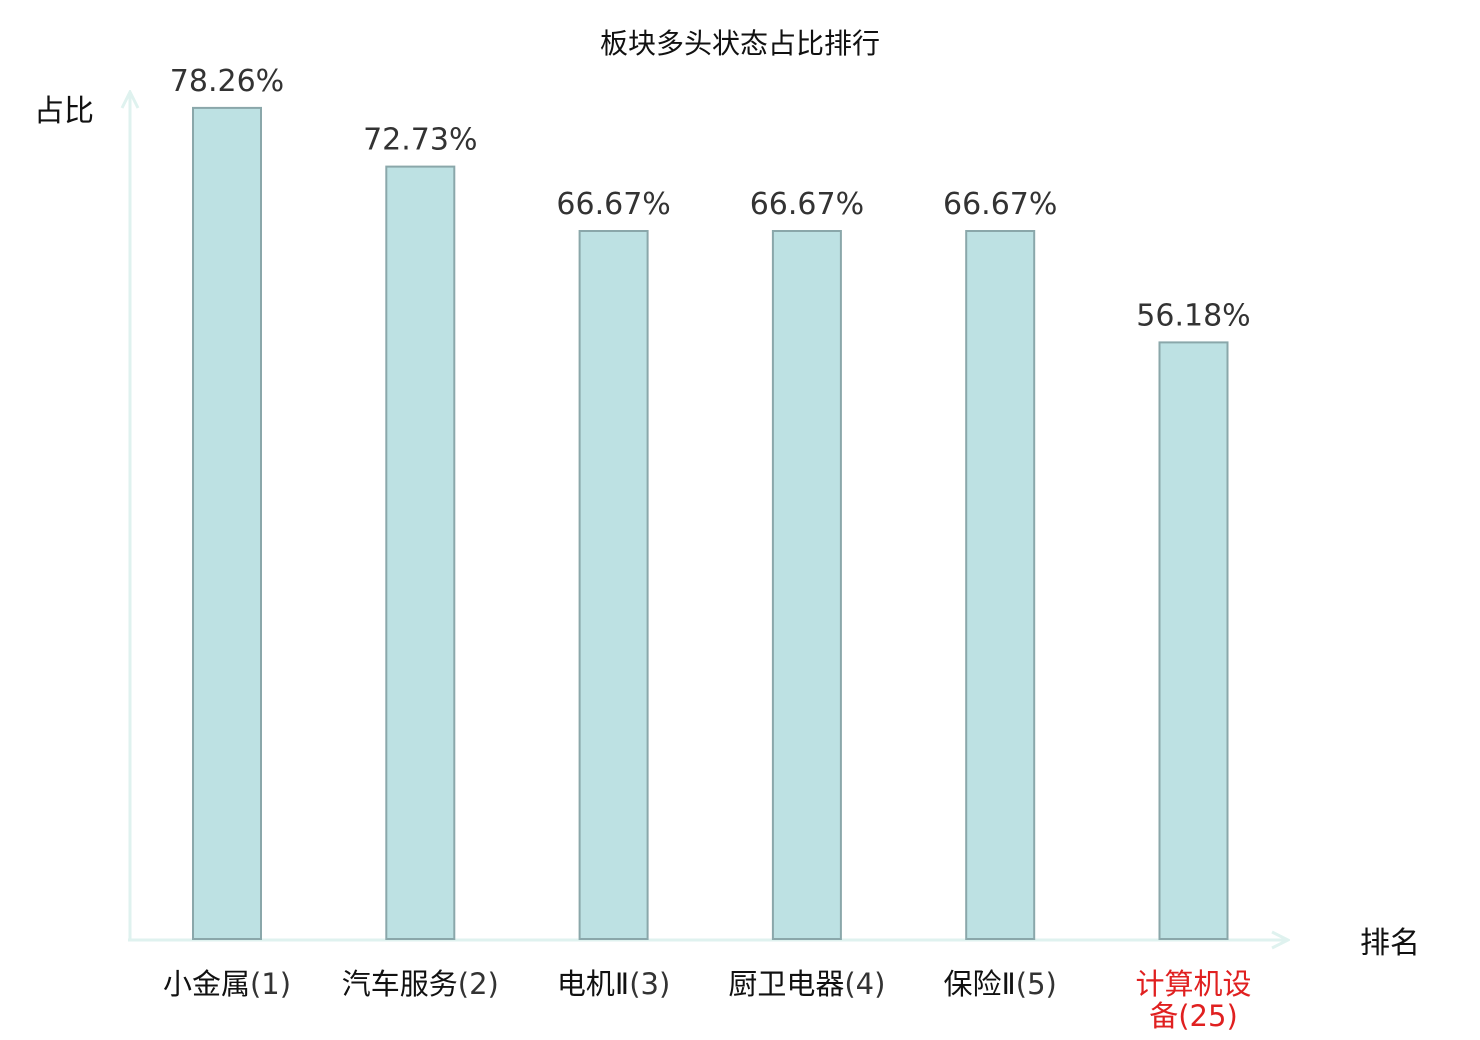 The image size is (1480, 1040). What do you see at coordinates (1000, 984) in the screenshot?
I see `category-label-5: 保险Ⅱ(5)` at bounding box center [1000, 984].